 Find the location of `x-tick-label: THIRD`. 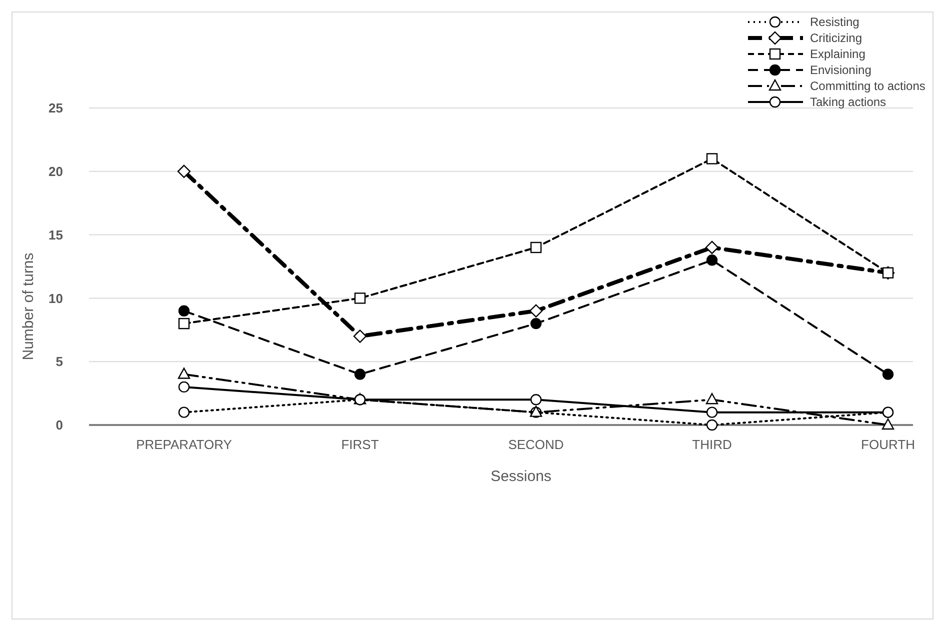

x-tick-label: THIRD is located at coordinates (712, 444).